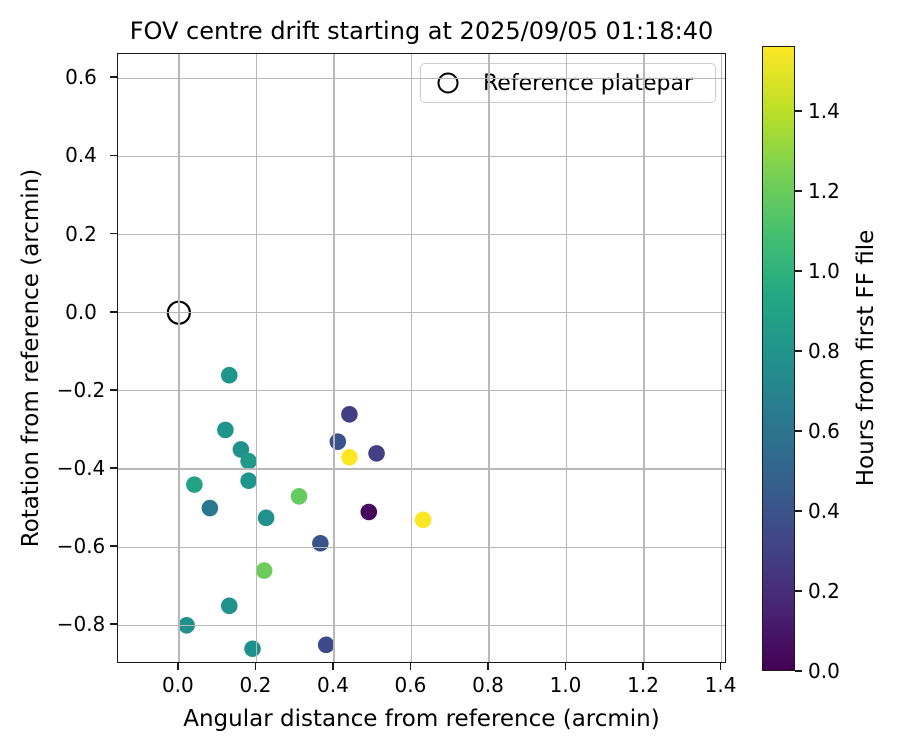 Image resolution: width=900 pixels, height=750 pixels. I want to click on legend: Reference platepar, so click(568, 83).